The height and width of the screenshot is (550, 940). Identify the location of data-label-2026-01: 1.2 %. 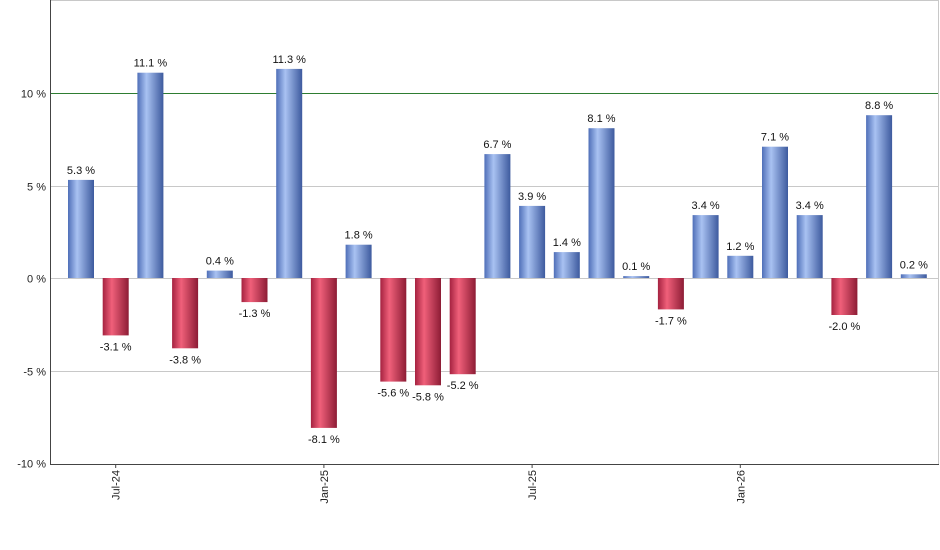
(740, 247).